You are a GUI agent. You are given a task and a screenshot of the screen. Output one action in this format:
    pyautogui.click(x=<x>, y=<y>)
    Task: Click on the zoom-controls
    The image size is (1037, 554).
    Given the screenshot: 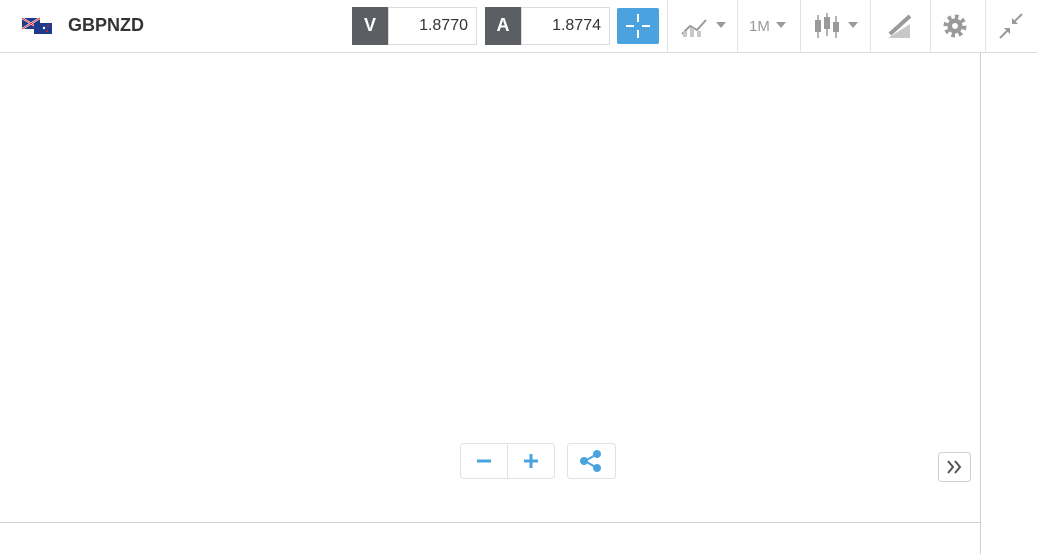 What is the action you would take?
    pyautogui.click(x=715, y=462)
    